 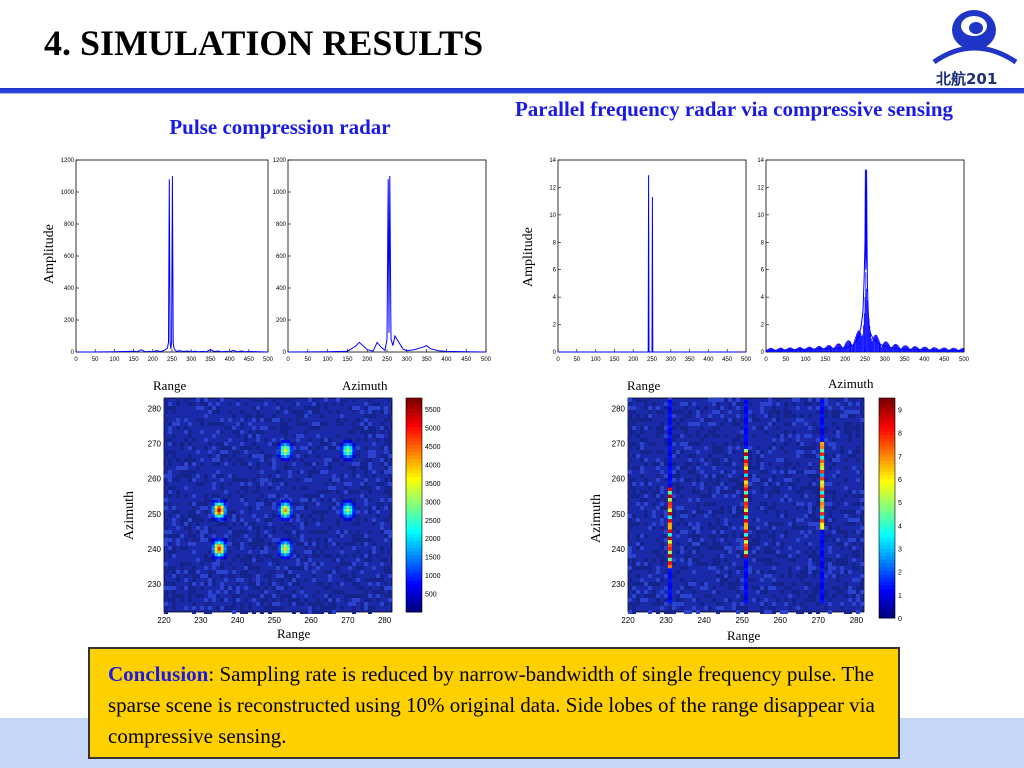 I want to click on title-divider, so click(x=512, y=90).